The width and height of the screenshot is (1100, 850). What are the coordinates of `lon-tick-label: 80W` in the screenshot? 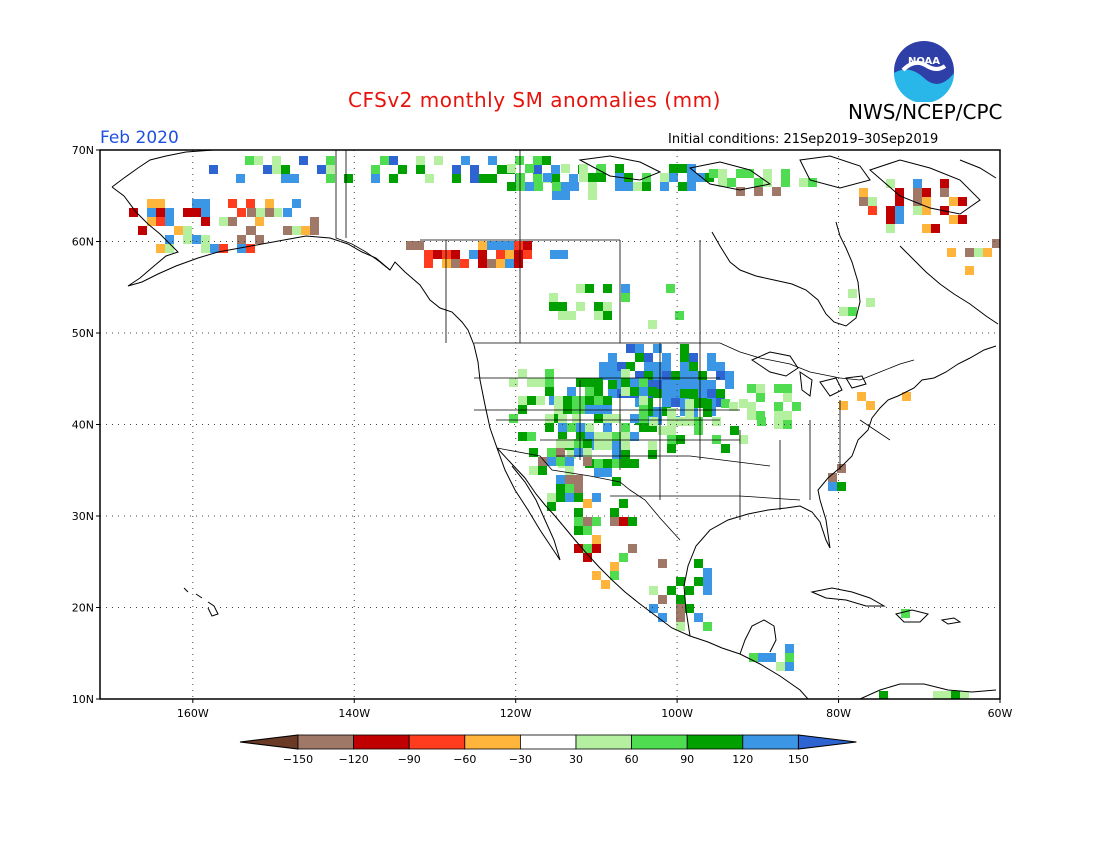 It's located at (838, 713).